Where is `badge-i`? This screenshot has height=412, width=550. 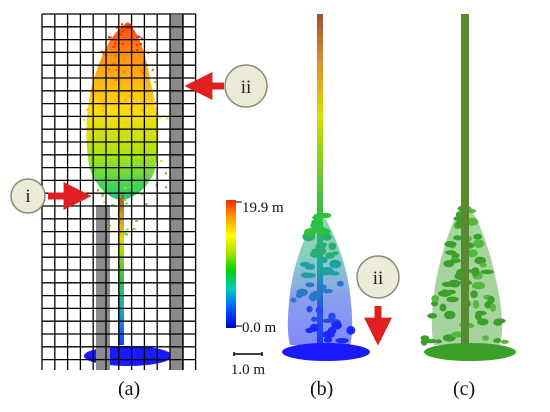
badge-i is located at coordinates (28, 196).